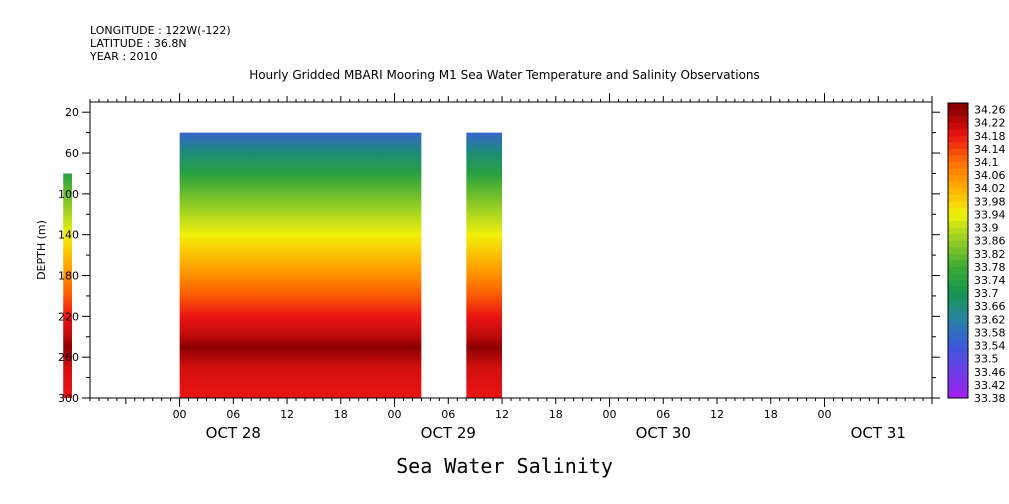 The width and height of the screenshot is (1009, 504). Describe the element at coordinates (663, 433) in the screenshot. I see `x-day-label: OCT 30` at that location.